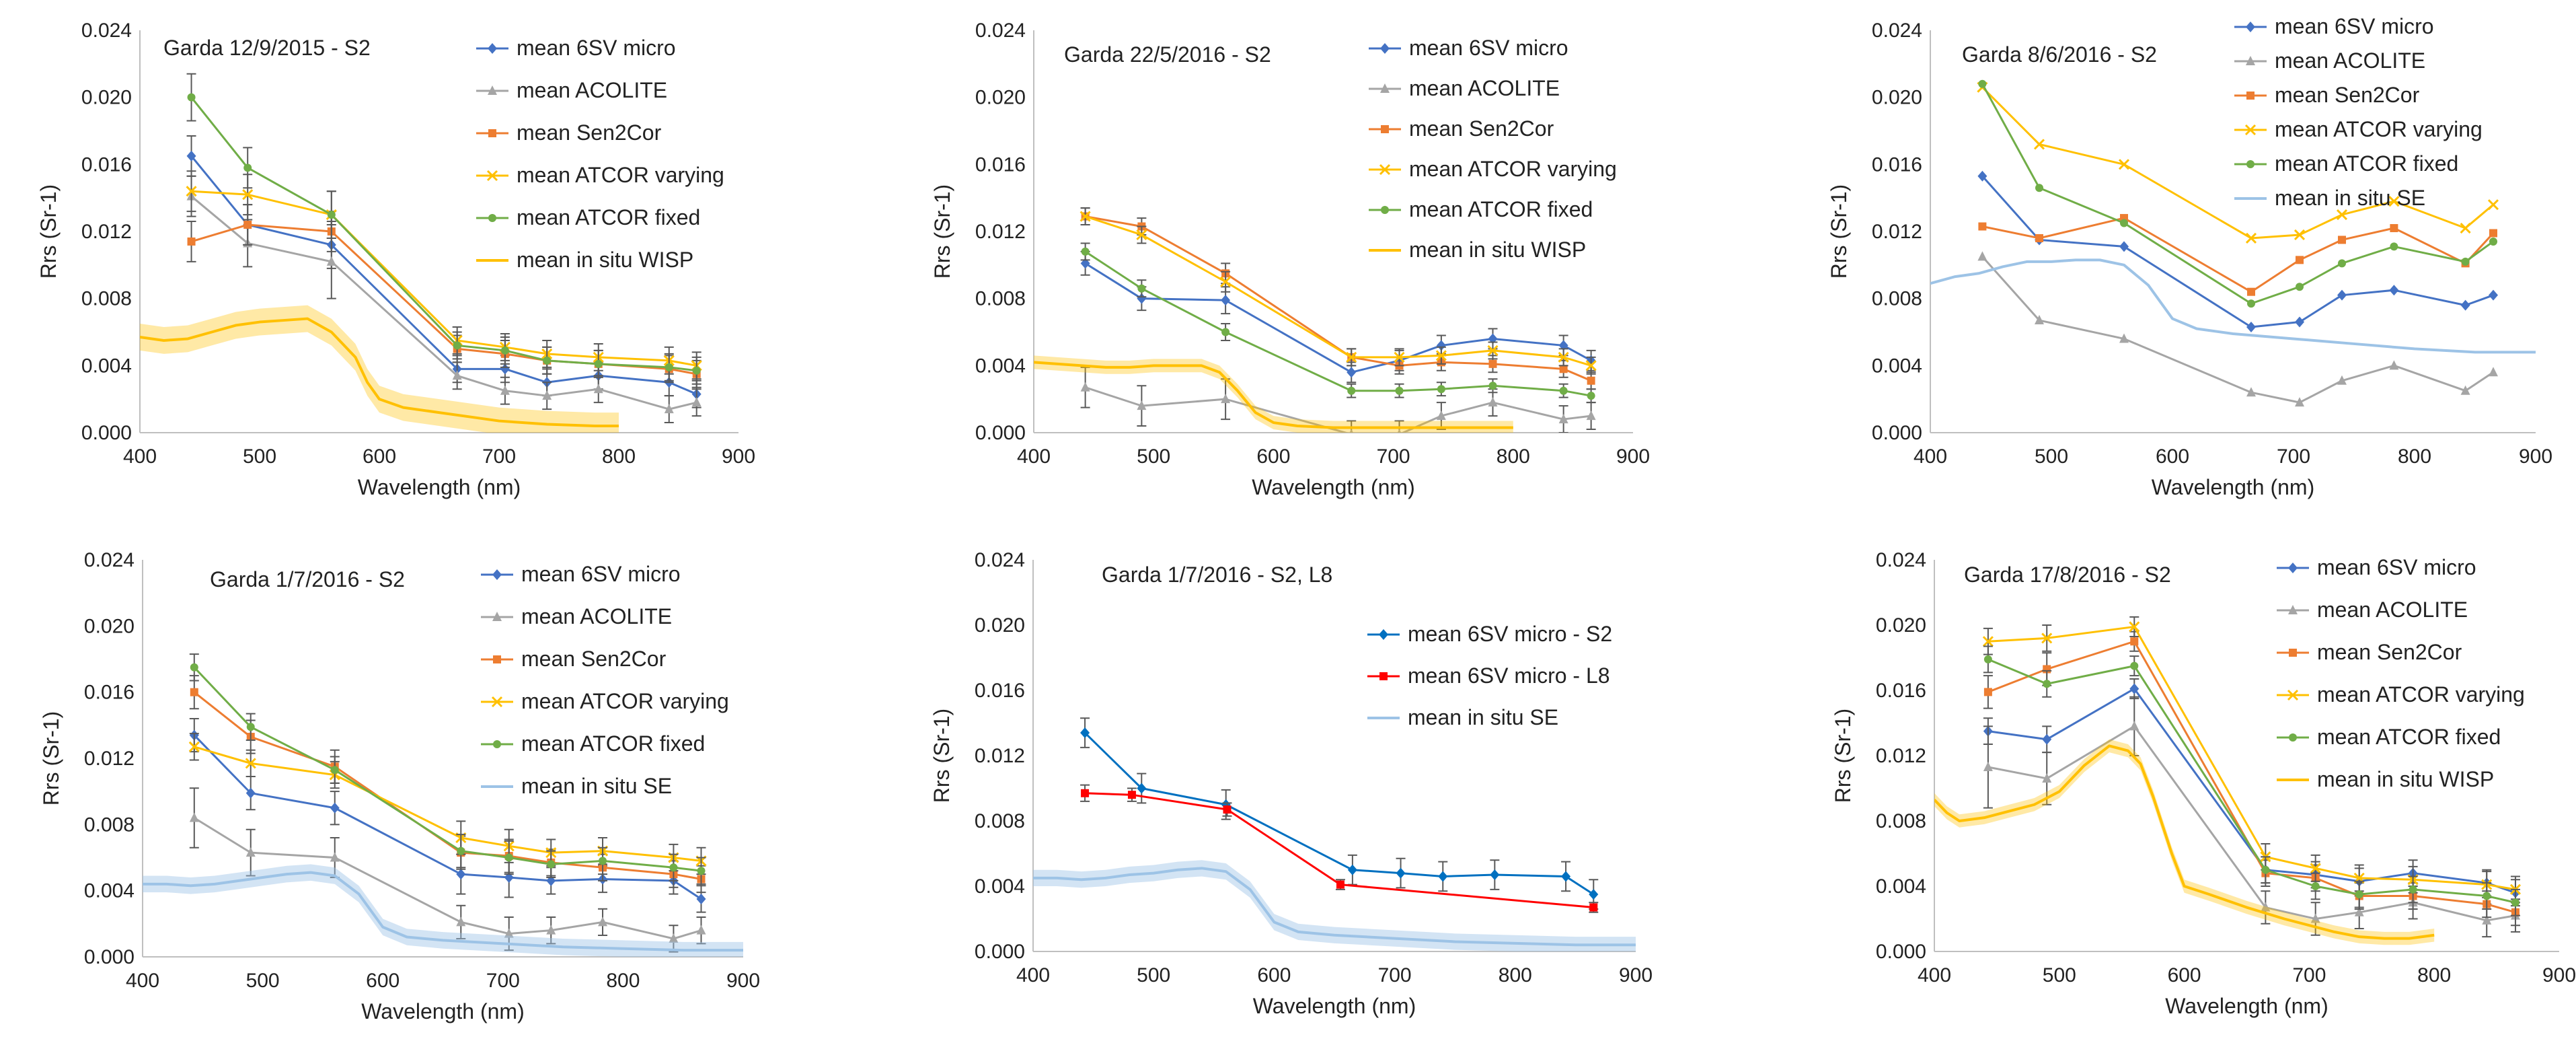 Image resolution: width=2576 pixels, height=1045 pixels. What do you see at coordinates (1483, 717) in the screenshot?
I see `legend-label: mean in situ SE` at bounding box center [1483, 717].